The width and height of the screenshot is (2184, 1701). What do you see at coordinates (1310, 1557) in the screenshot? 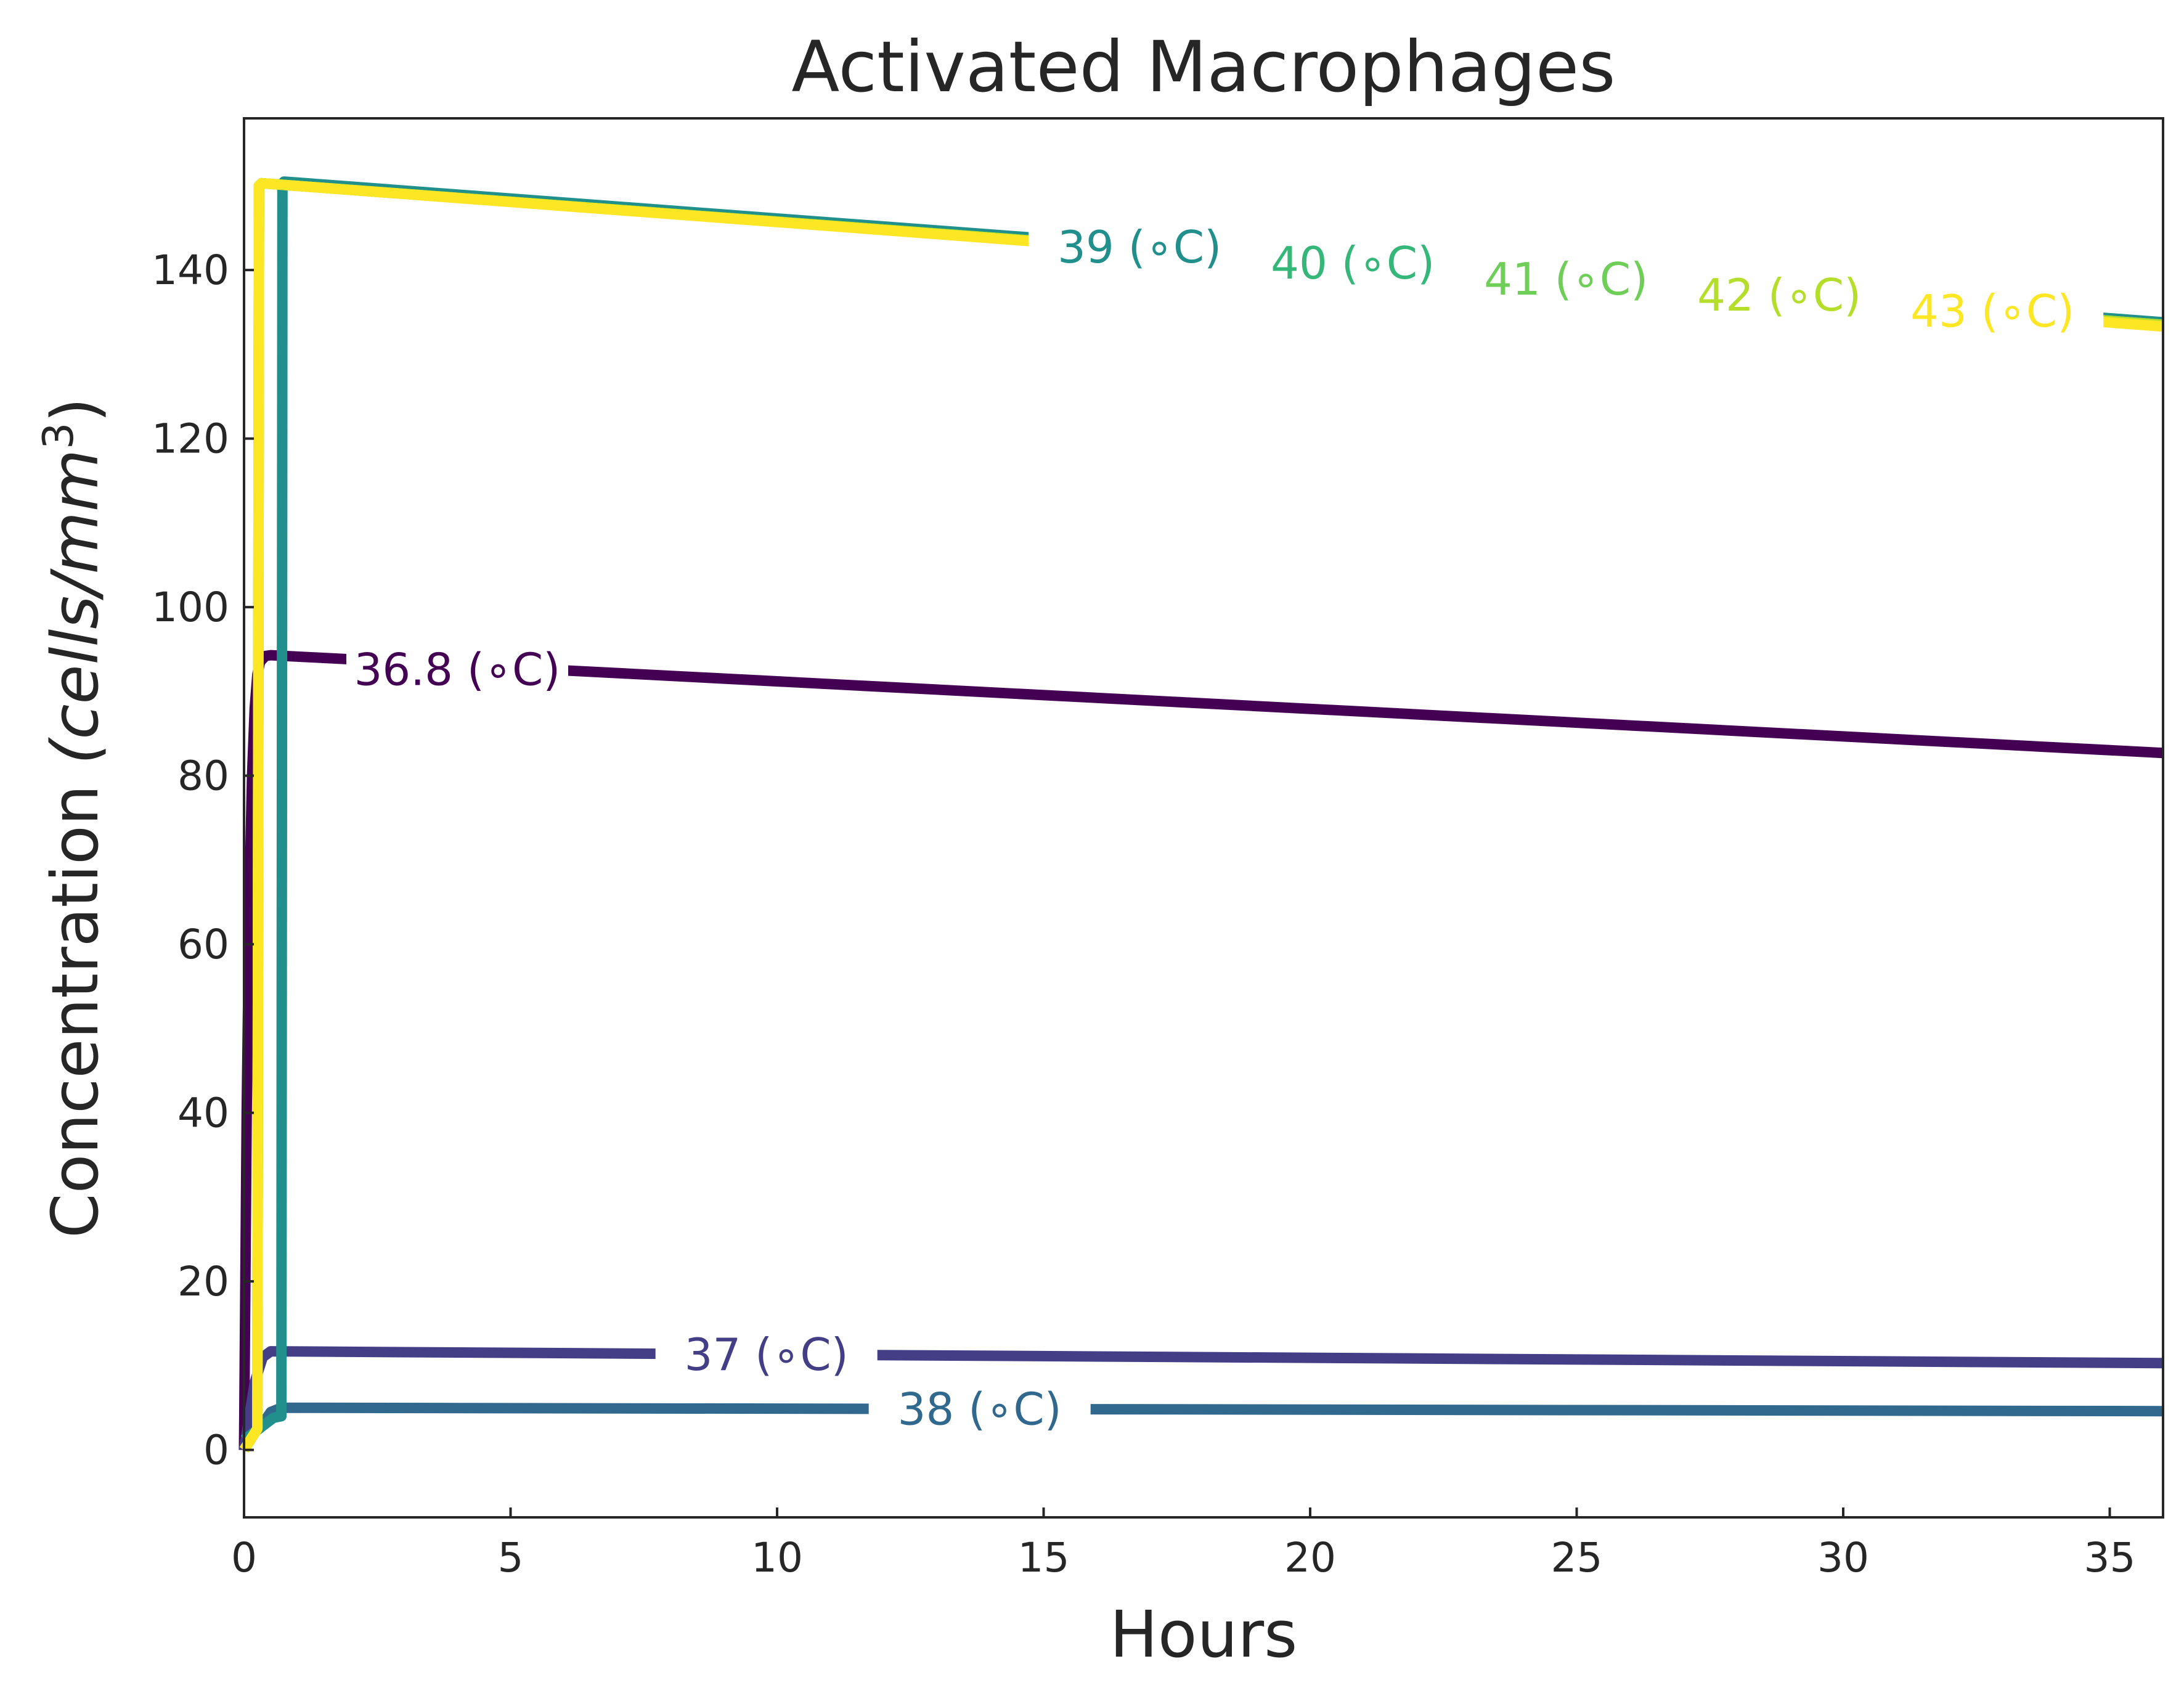
I see `x-tick-label-20: 20` at bounding box center [1310, 1557].